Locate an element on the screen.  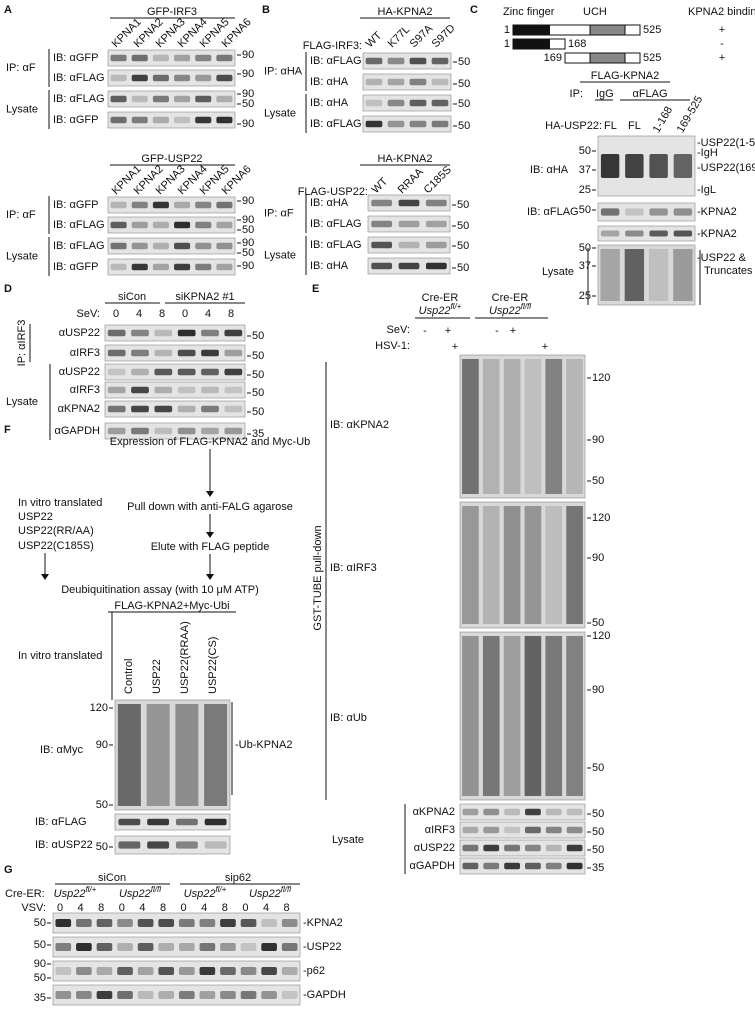
allele: fl/fl is located at coordinates (156, 889).